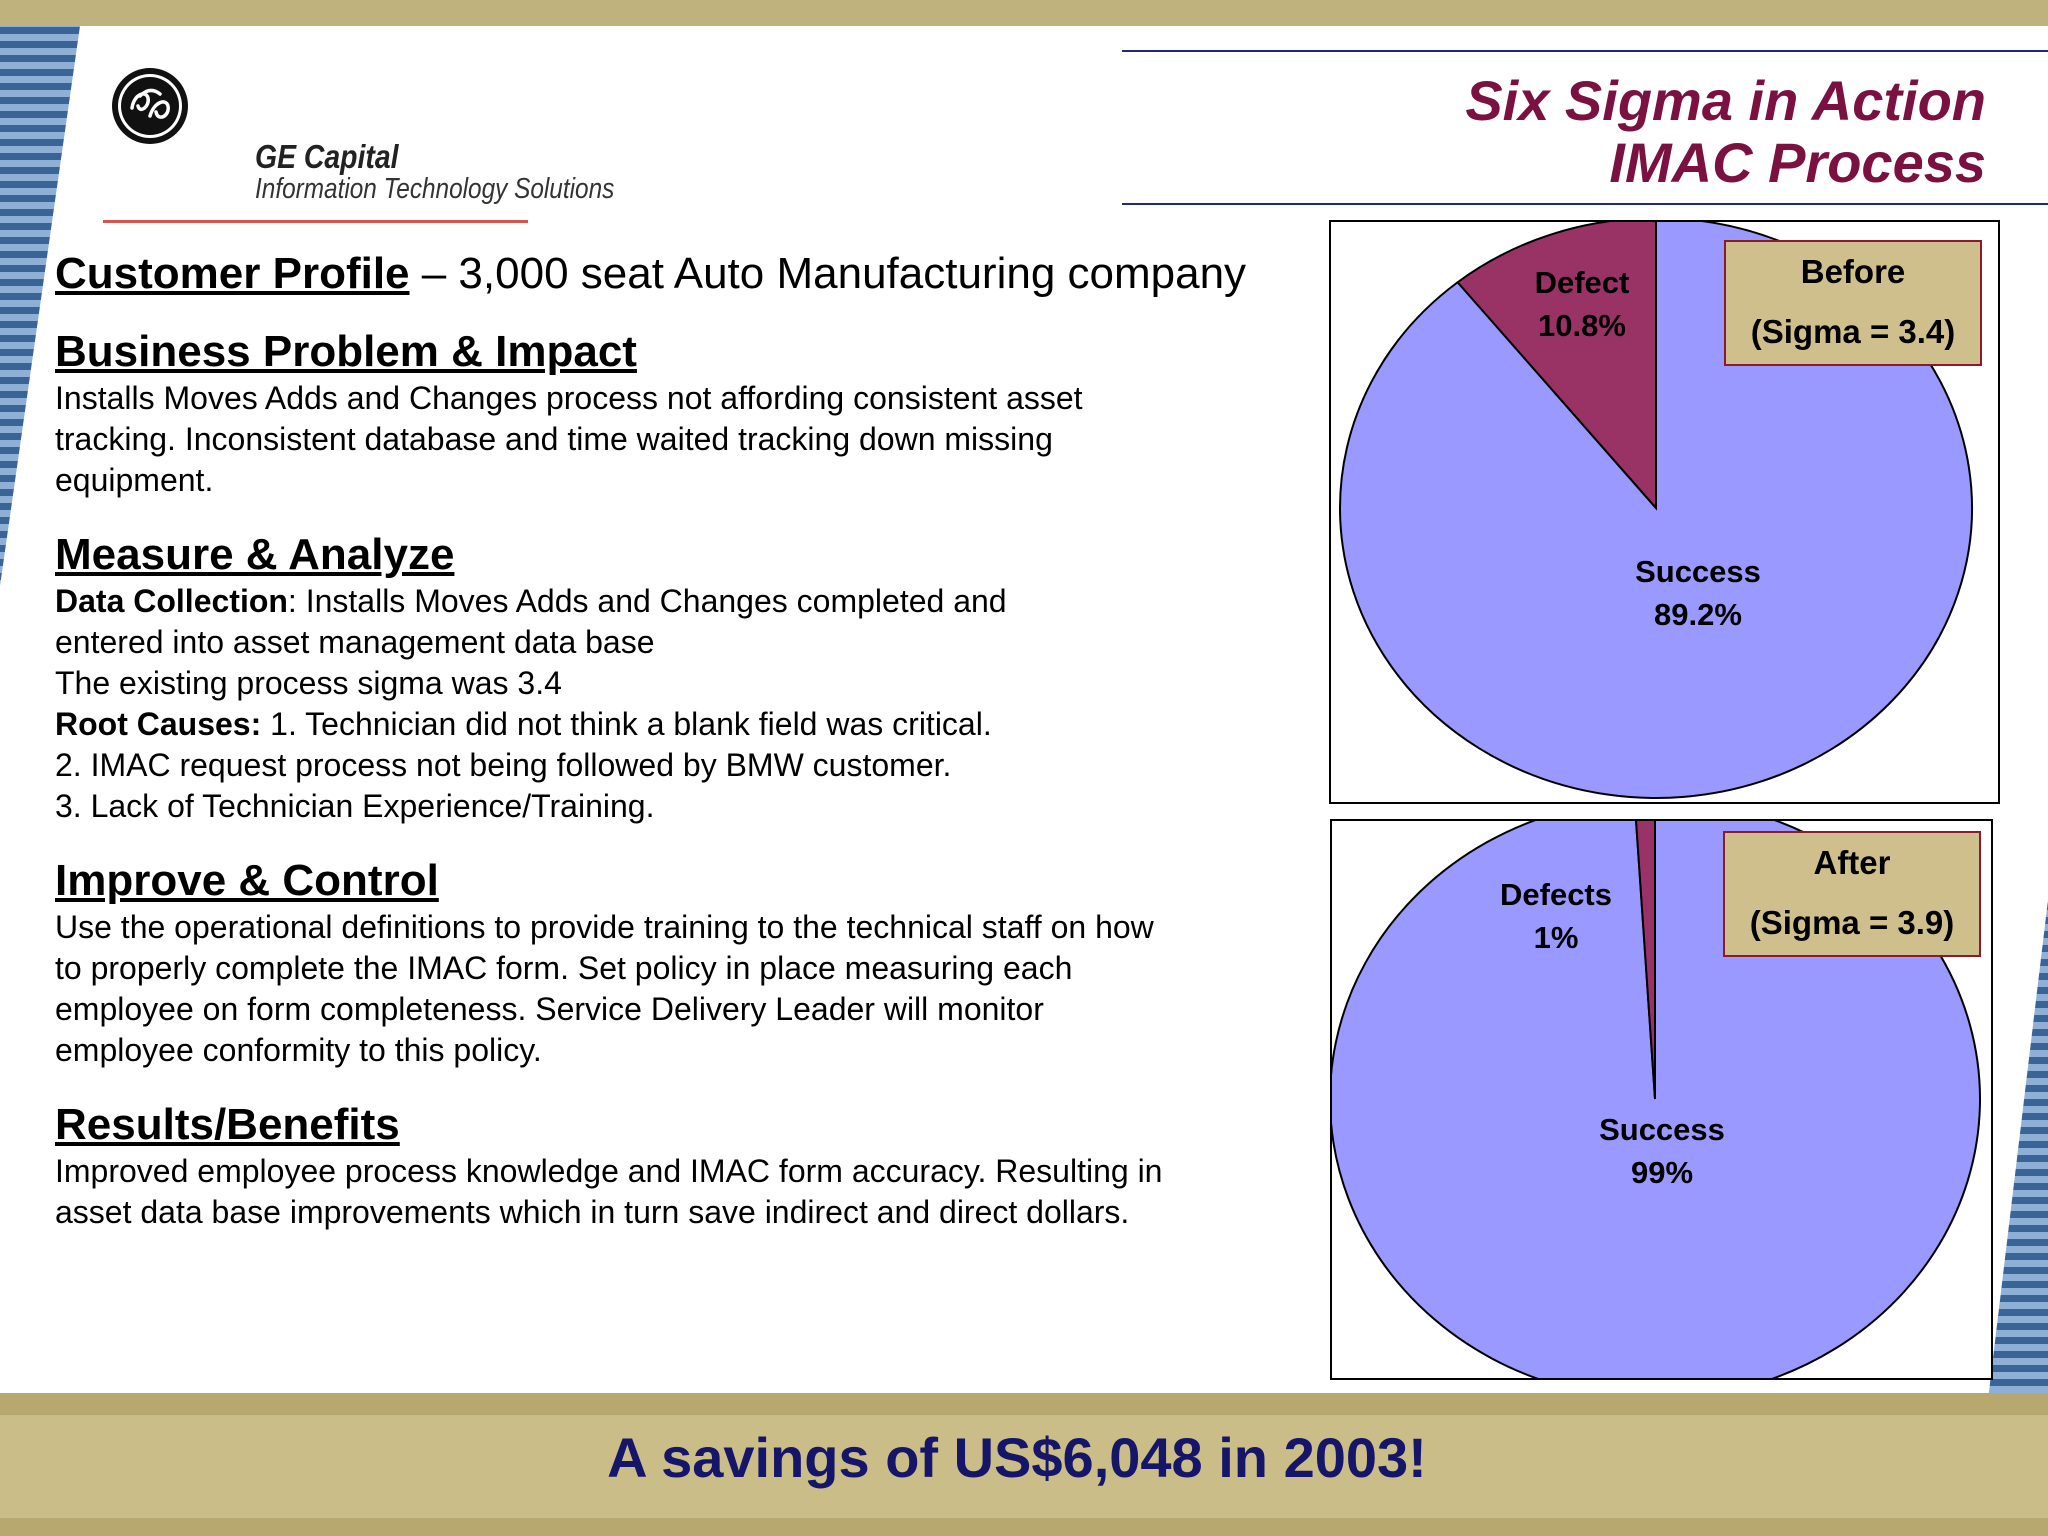 Image resolution: width=2048 pixels, height=1536 pixels. Describe the element at coordinates (1698, 571) in the screenshot. I see `before-success-label: Success` at that location.